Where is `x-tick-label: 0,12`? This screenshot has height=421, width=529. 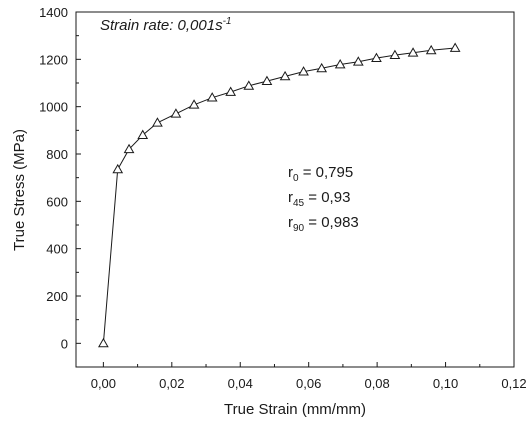
x-tick-label: 0,12 is located at coordinates (513, 383).